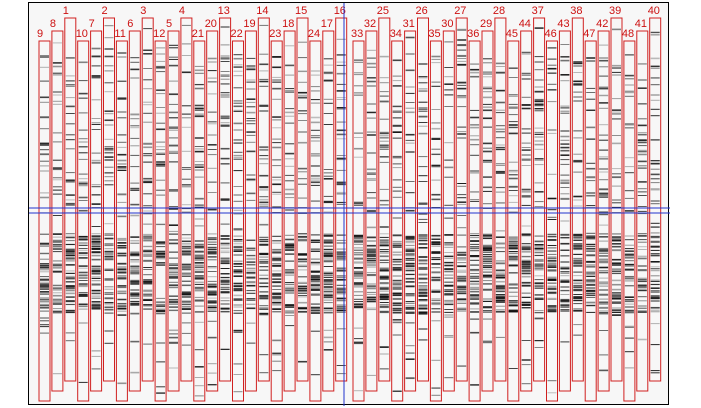 The width and height of the screenshot is (701, 408). What do you see at coordinates (199, 221) in the screenshot?
I see `lane-21-outline` at bounding box center [199, 221].